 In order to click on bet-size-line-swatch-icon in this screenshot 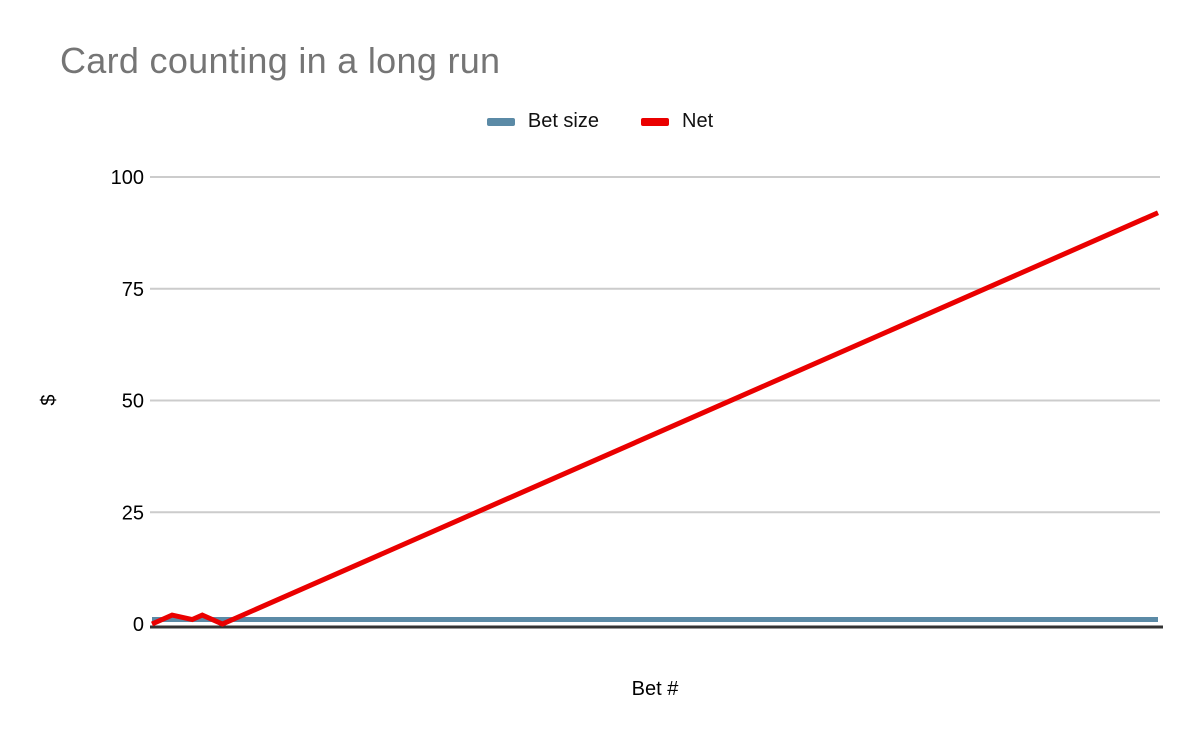, I will do `click(500, 121)`.